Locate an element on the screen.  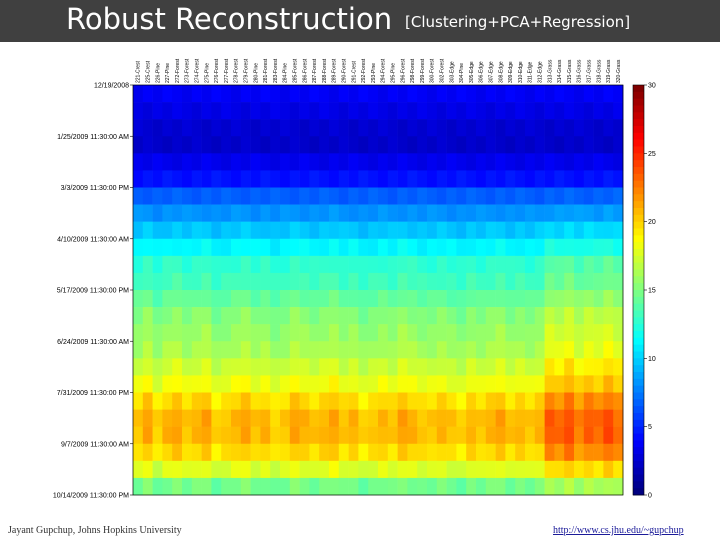
colorbar-tick-label: 0 is located at coordinates (650, 496).